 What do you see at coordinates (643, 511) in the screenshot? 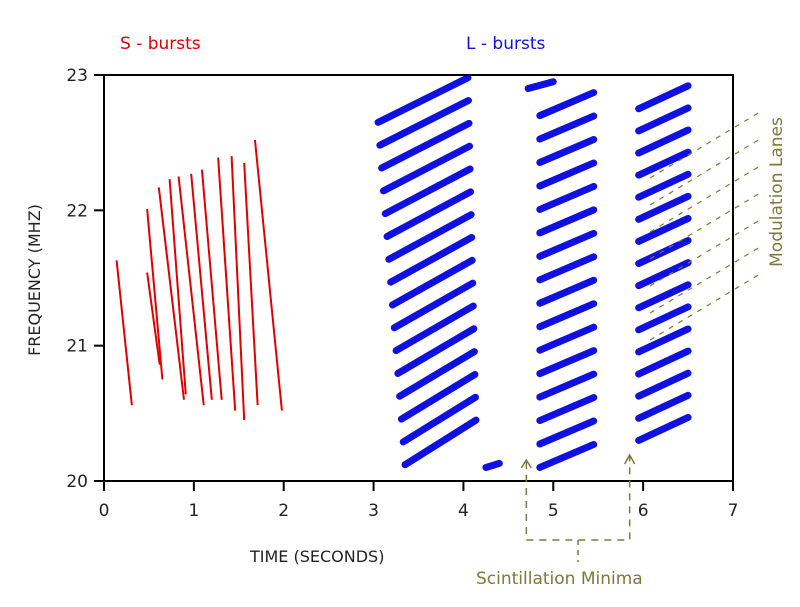
I see `x-tick-label: 6` at bounding box center [643, 511].